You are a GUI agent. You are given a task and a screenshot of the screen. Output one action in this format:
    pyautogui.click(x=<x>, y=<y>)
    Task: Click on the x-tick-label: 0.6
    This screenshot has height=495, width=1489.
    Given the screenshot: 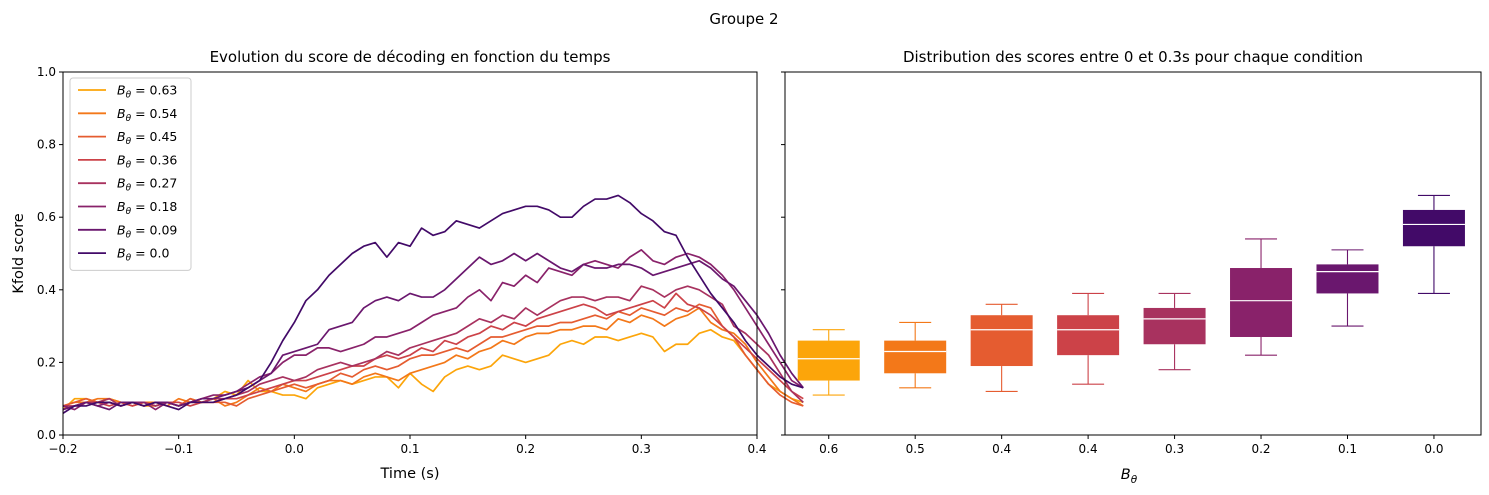 What is the action you would take?
    pyautogui.click(x=828, y=449)
    